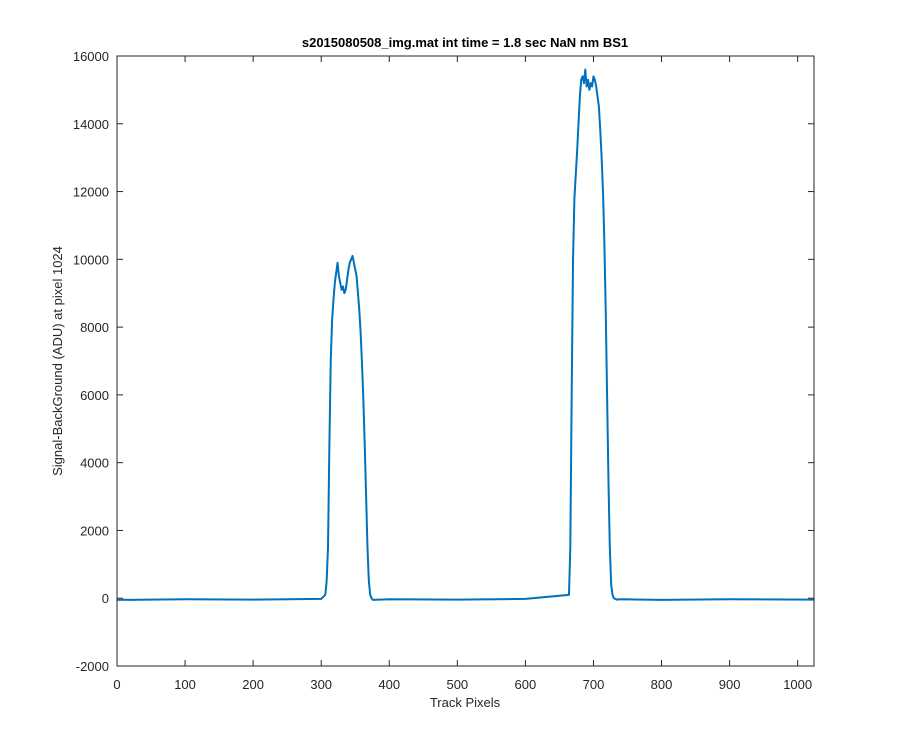 This screenshot has height=750, width=900. Describe the element at coordinates (94, 395) in the screenshot. I see `y-tick-label: 6000` at that location.